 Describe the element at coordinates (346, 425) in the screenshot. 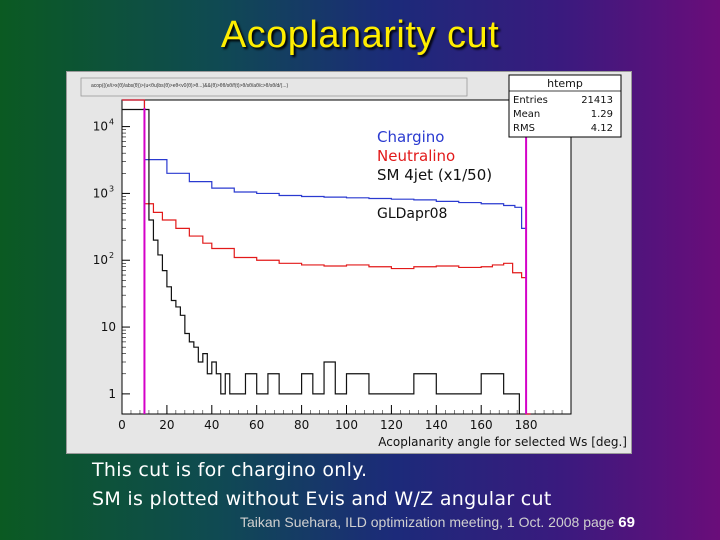

I see `x-tick-label-5: 100` at that location.